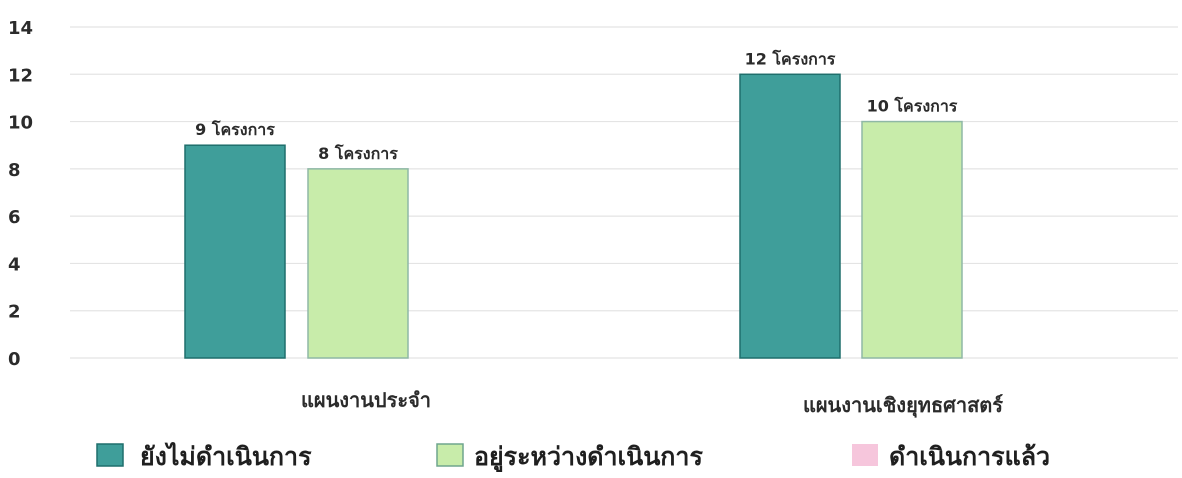  I want to click on y-tick-label: 14, so click(20, 28).